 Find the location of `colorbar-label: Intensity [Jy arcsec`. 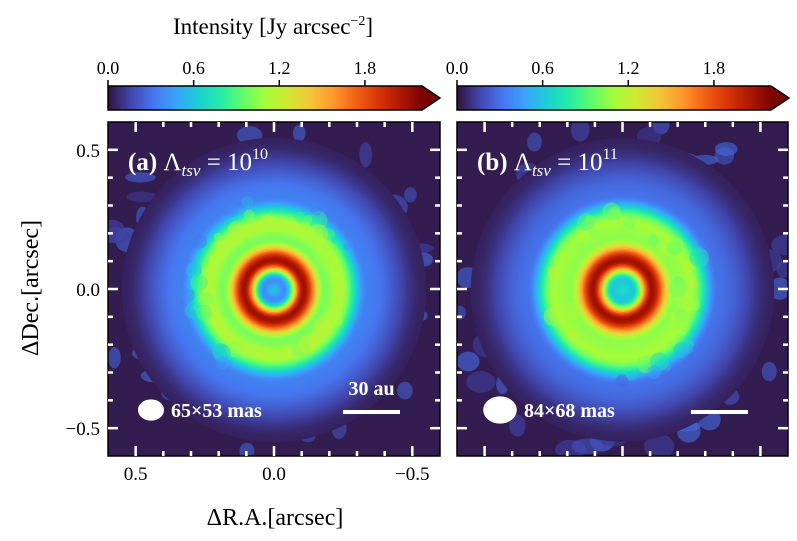

colorbar-label: Intensity [Jy arcsec is located at coordinates (262, 26).